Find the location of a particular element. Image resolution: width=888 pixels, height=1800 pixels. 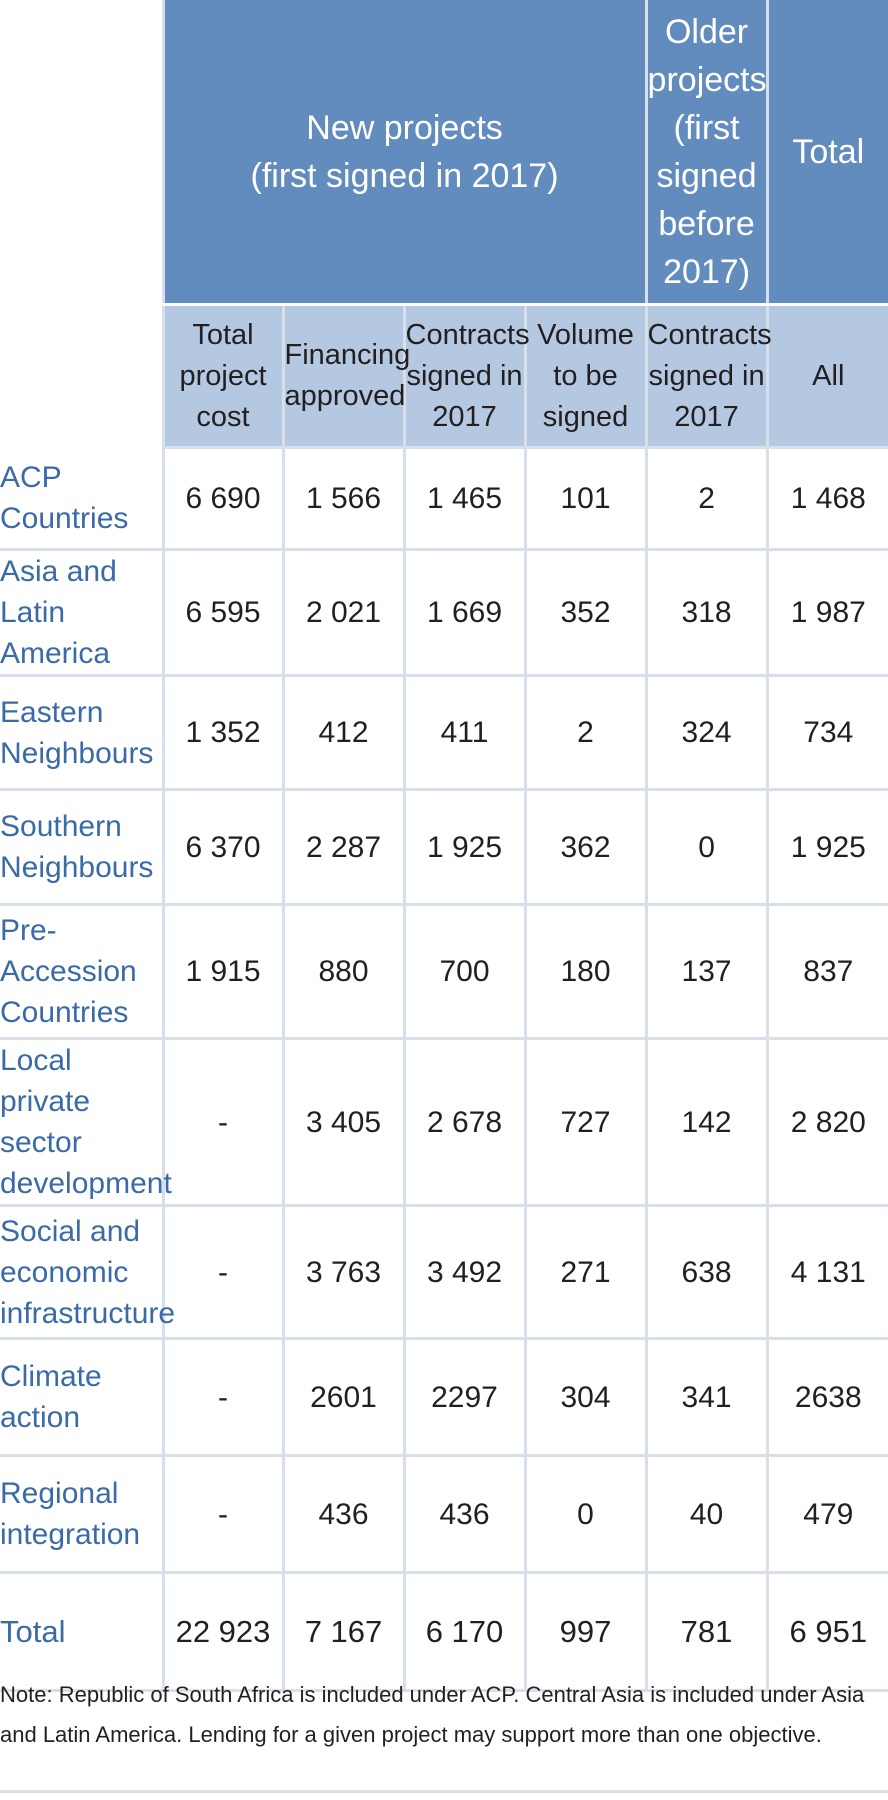

table-cell: 6 370 is located at coordinates (222, 847).